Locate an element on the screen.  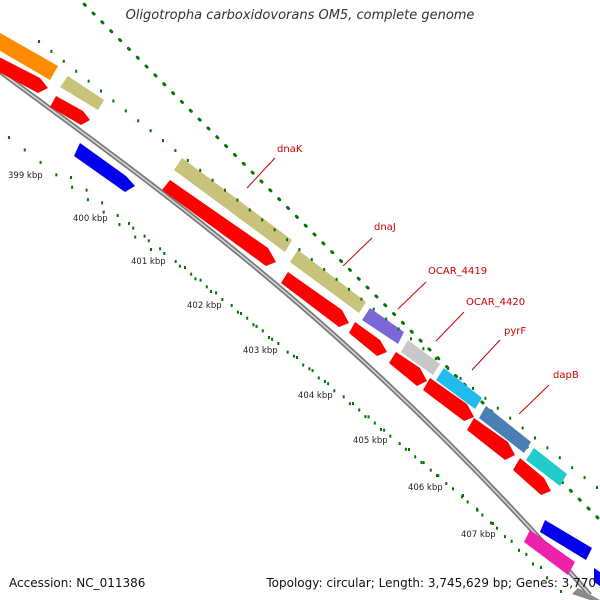
gene-feature-pyrF is located at coordinates (459, 388).